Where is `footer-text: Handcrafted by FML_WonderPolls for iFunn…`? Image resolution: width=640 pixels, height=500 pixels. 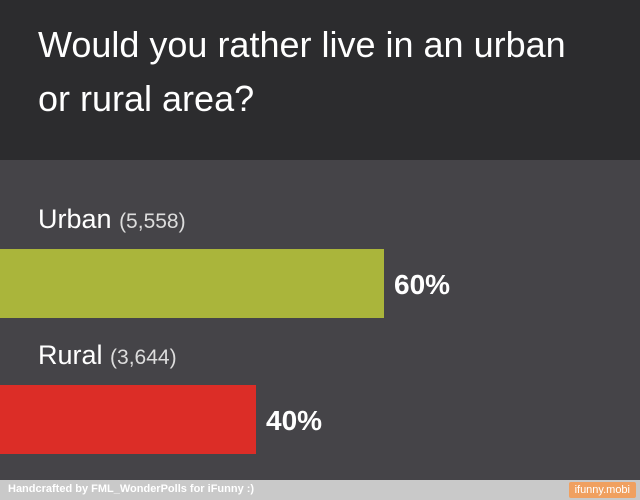
footer-text: Handcrafted by FML_WonderPolls for iFunn… is located at coordinates (131, 489).